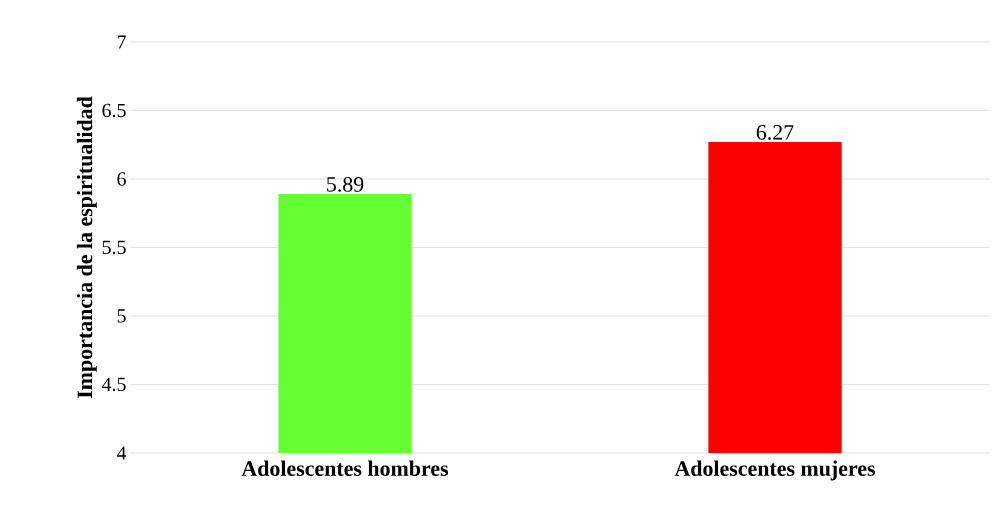 The image size is (1003, 517). I want to click on data-label: 5.89, so click(345, 184).